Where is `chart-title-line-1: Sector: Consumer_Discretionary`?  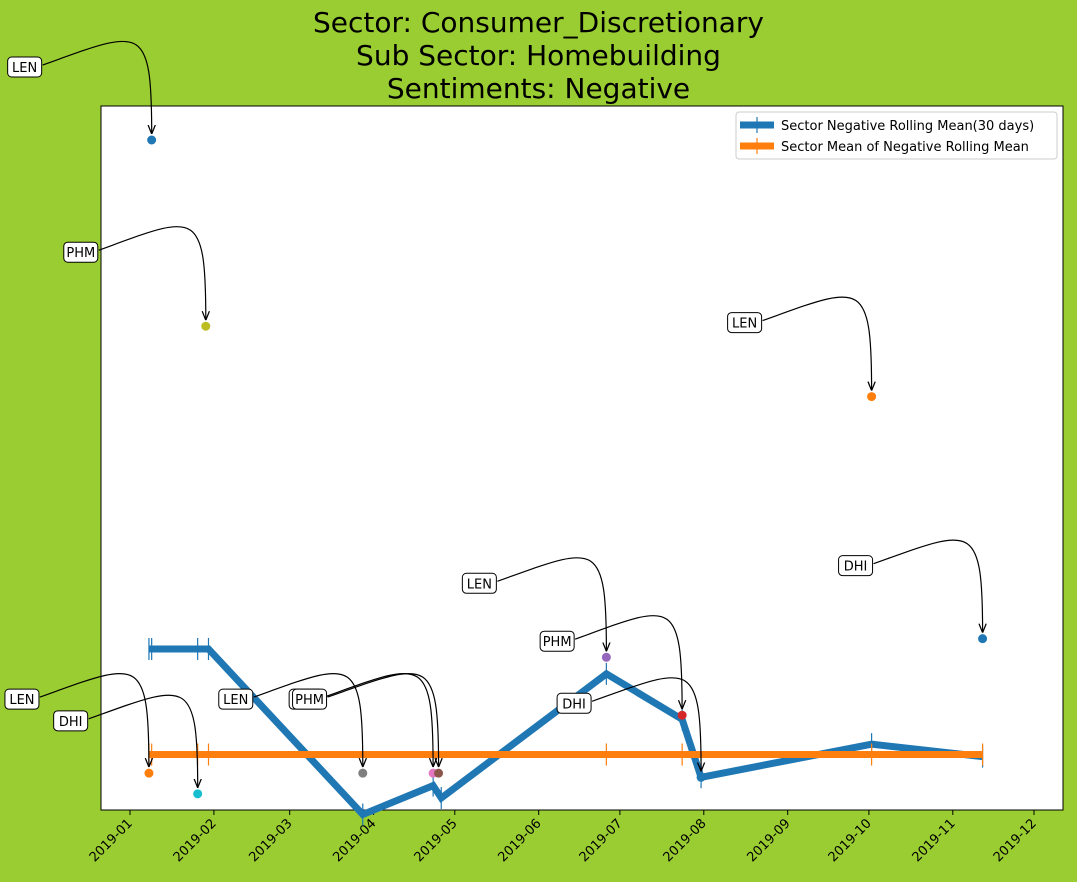 chart-title-line-1: Sector: Consumer_Discretionary is located at coordinates (538, 22).